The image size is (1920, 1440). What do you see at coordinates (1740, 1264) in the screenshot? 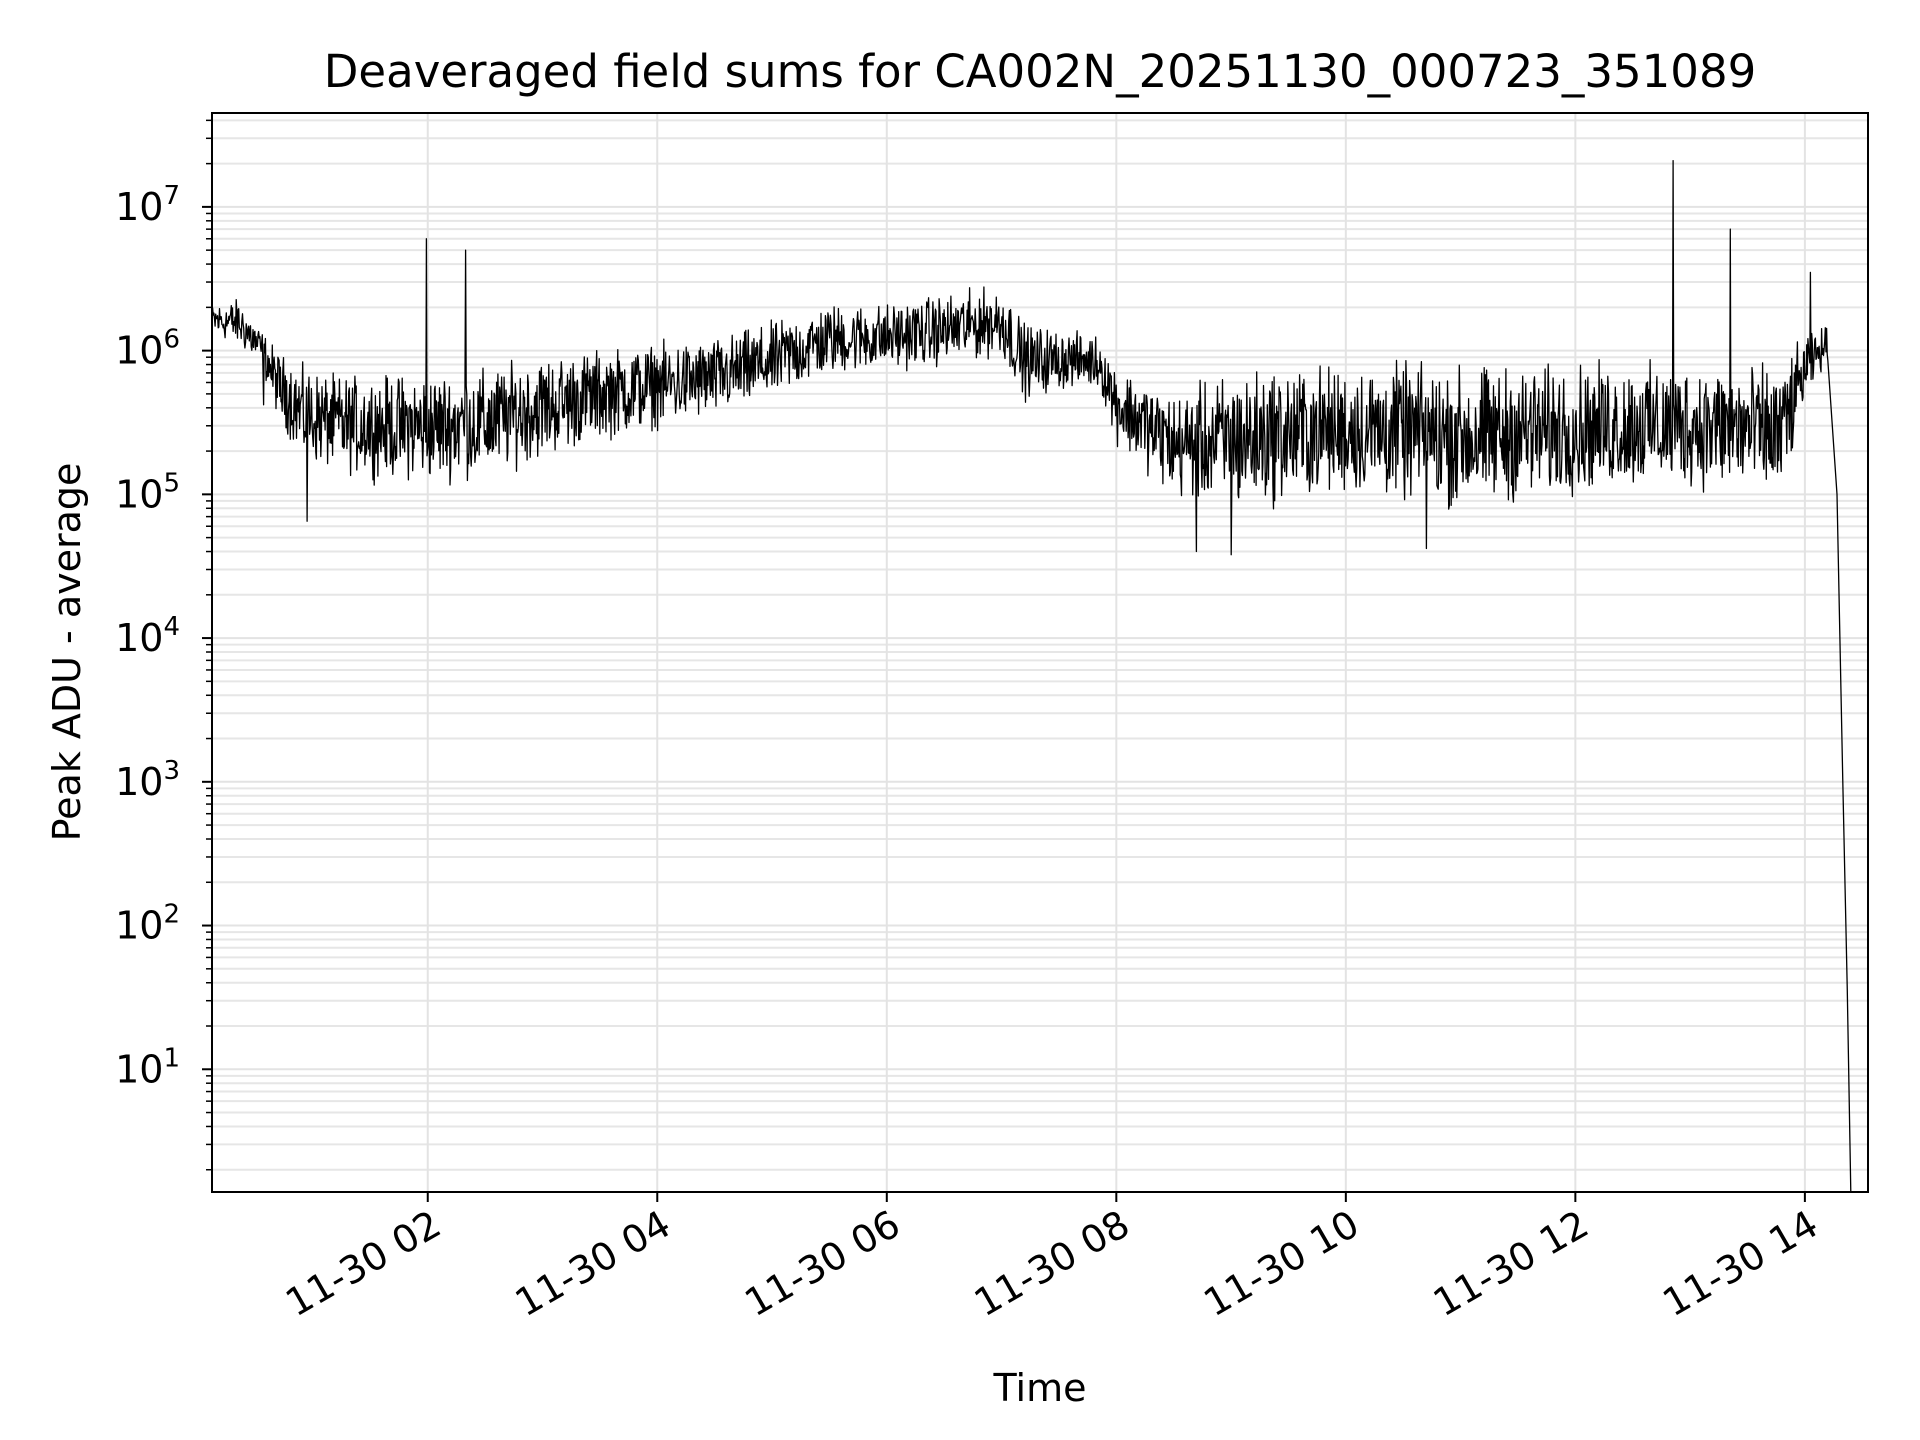
I see `x-tick-label: 11-30 14` at bounding box center [1740, 1264].